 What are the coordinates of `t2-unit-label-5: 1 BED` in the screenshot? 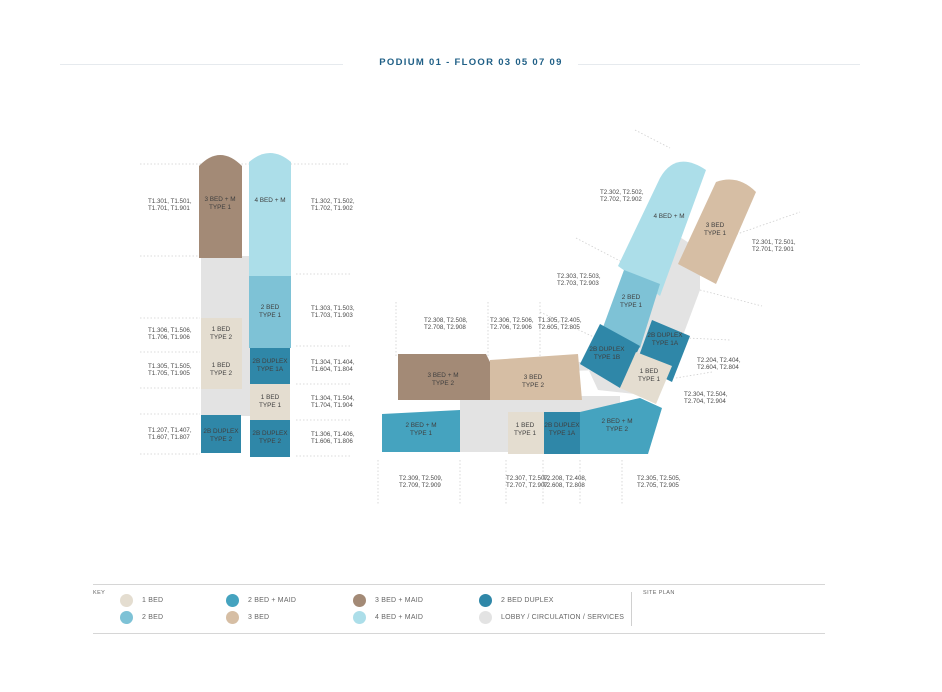 It's located at (649, 371).